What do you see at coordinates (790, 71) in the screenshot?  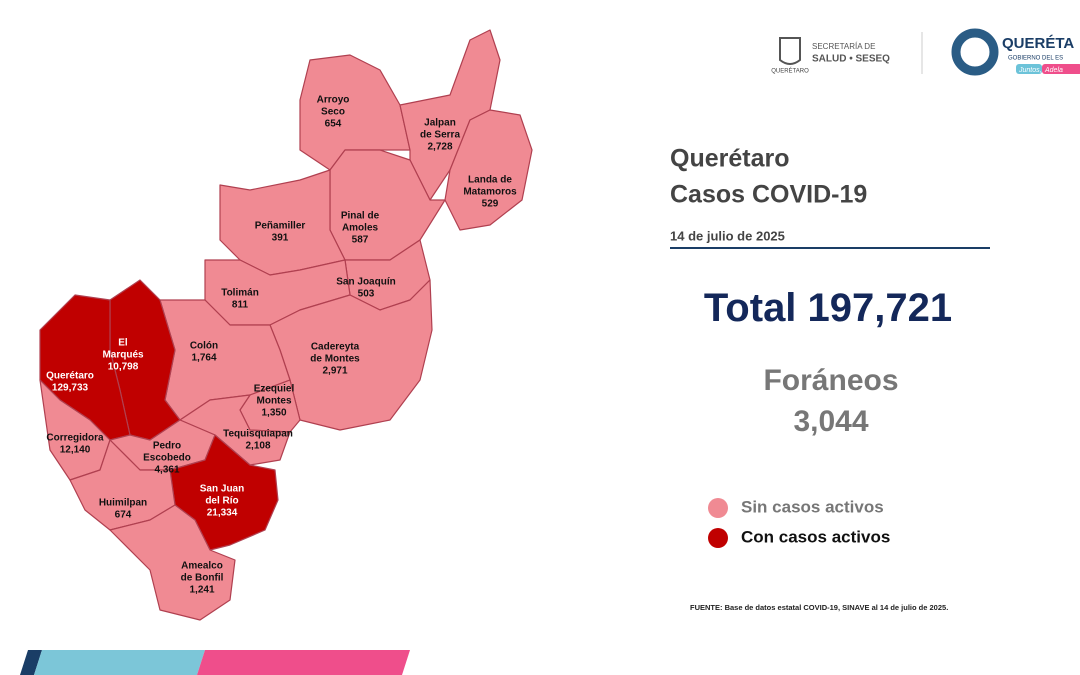 I see `crest-text: QUERÉTARO` at bounding box center [790, 71].